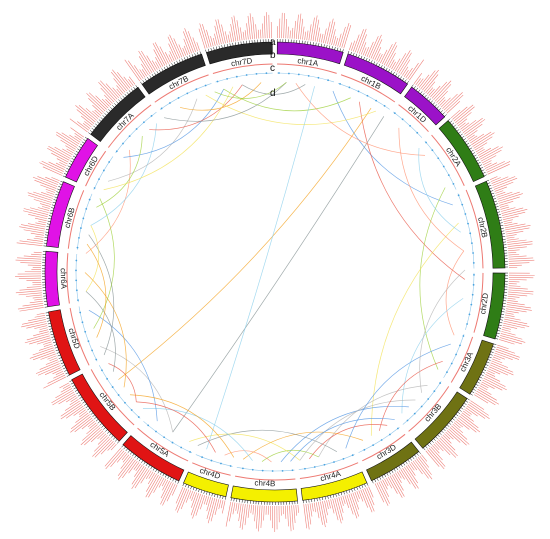 The height and width of the screenshot is (539, 550). I want to click on chromosome-band-chr5b, so click(99, 407).